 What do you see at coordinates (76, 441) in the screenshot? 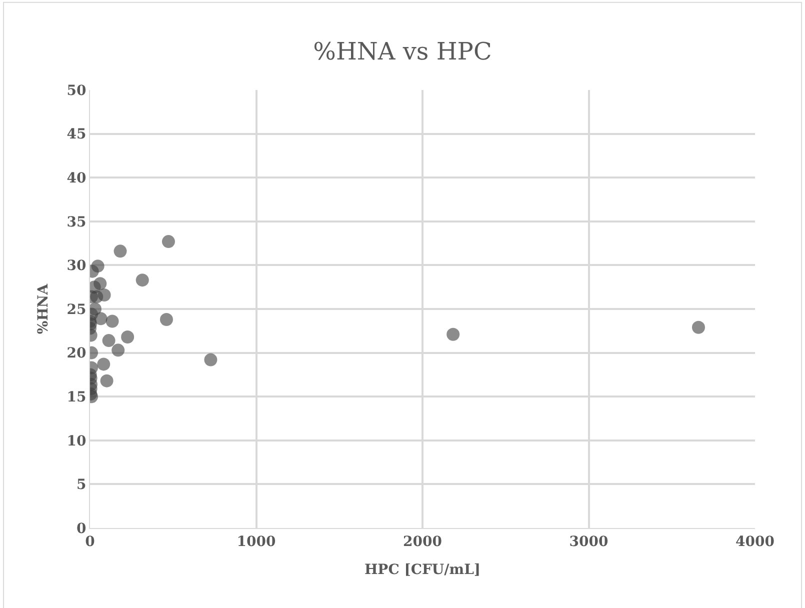
I see `y-tick-label: 10` at bounding box center [76, 441].